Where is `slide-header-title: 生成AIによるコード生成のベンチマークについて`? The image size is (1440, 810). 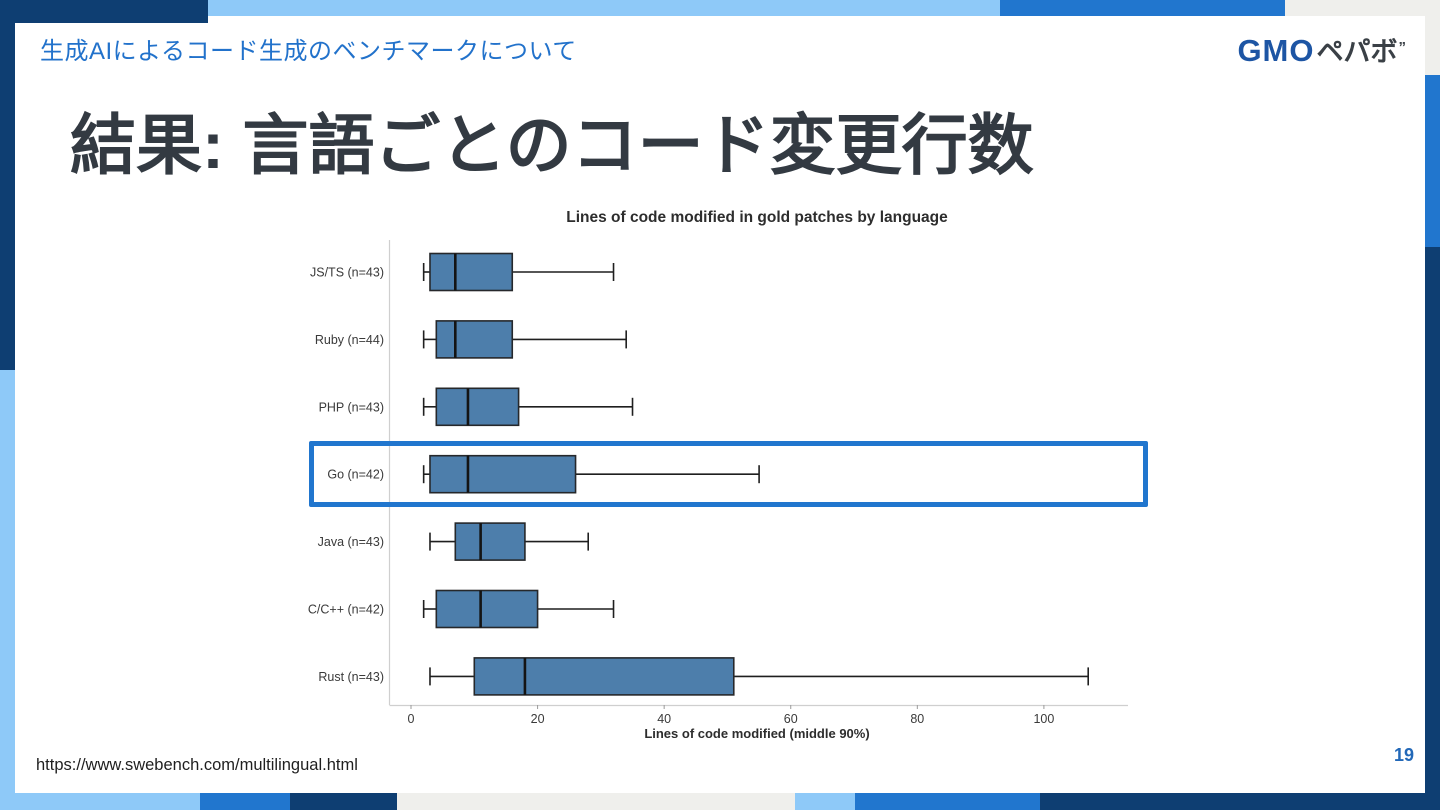 slide-header-title: 生成AIによるコード生成のベンチマークについて is located at coordinates (308, 51).